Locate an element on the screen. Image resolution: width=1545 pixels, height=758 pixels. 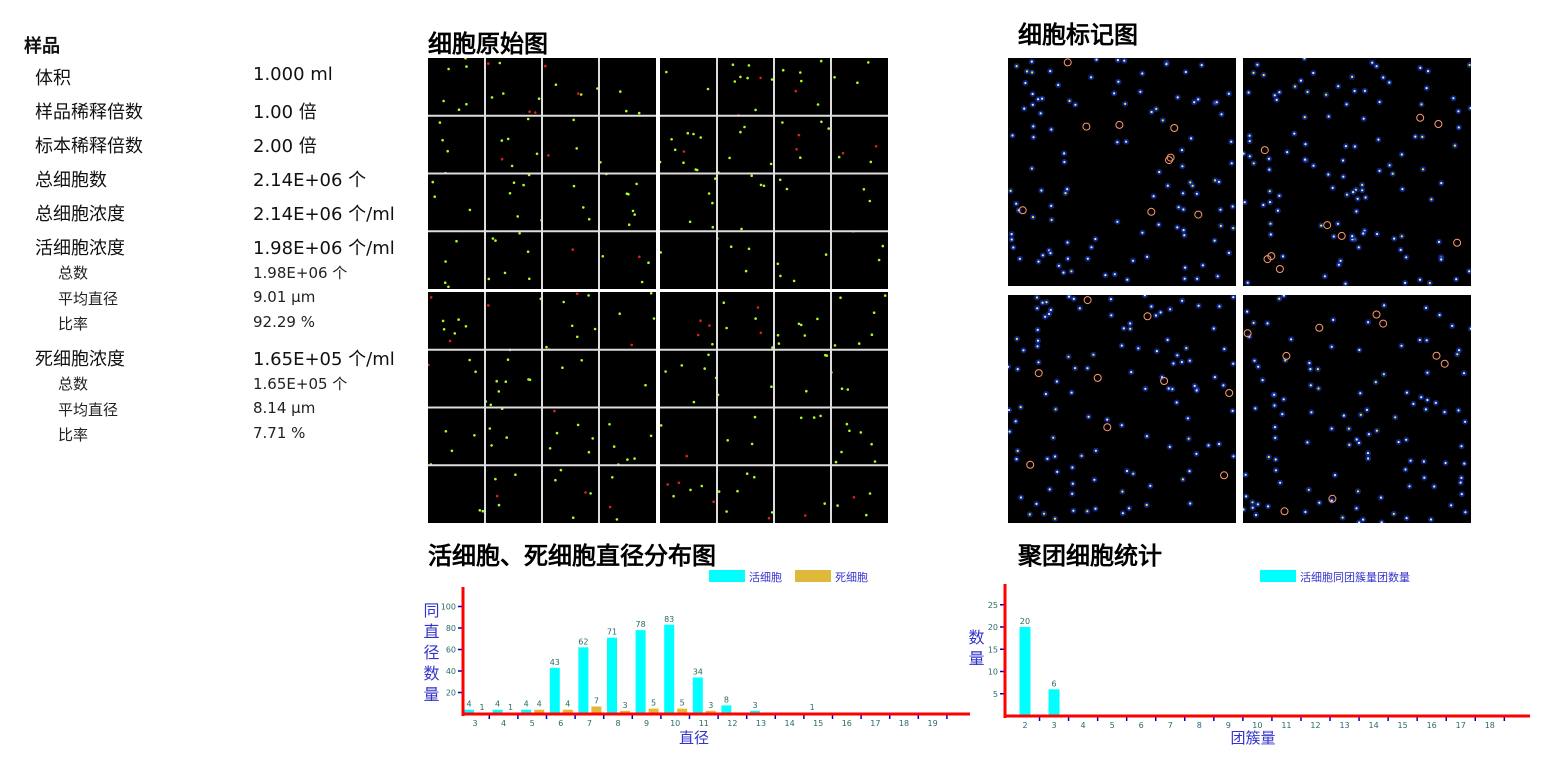
bar-value-label: 83 is located at coordinates (669, 619).